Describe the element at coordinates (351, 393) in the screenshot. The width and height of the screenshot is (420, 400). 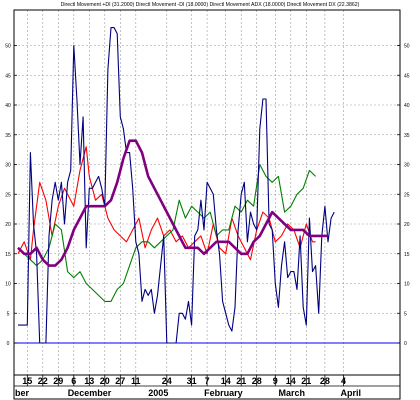
I see `month-label: April` at that location.